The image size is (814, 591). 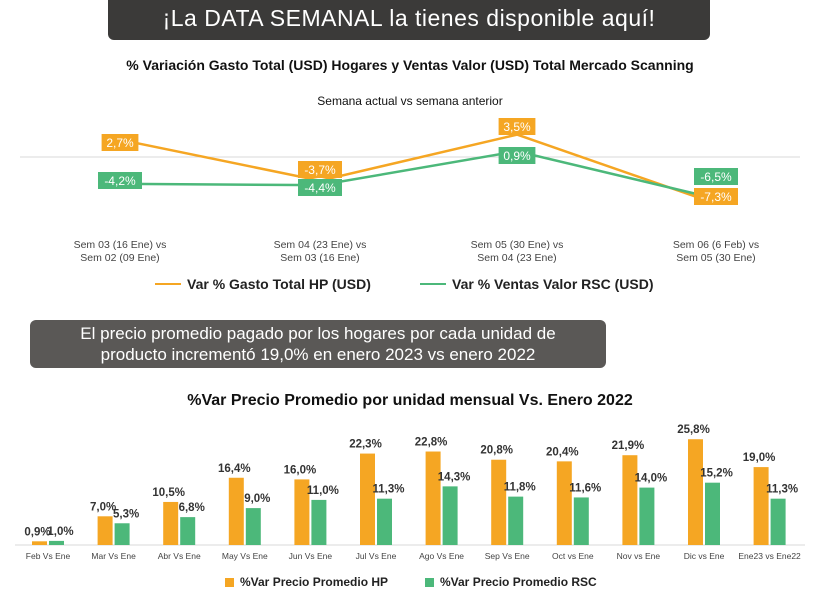 What do you see at coordinates (517, 245) in the screenshot?
I see `x-tick-label: Sem 05 (30 Ene) vs` at bounding box center [517, 245].